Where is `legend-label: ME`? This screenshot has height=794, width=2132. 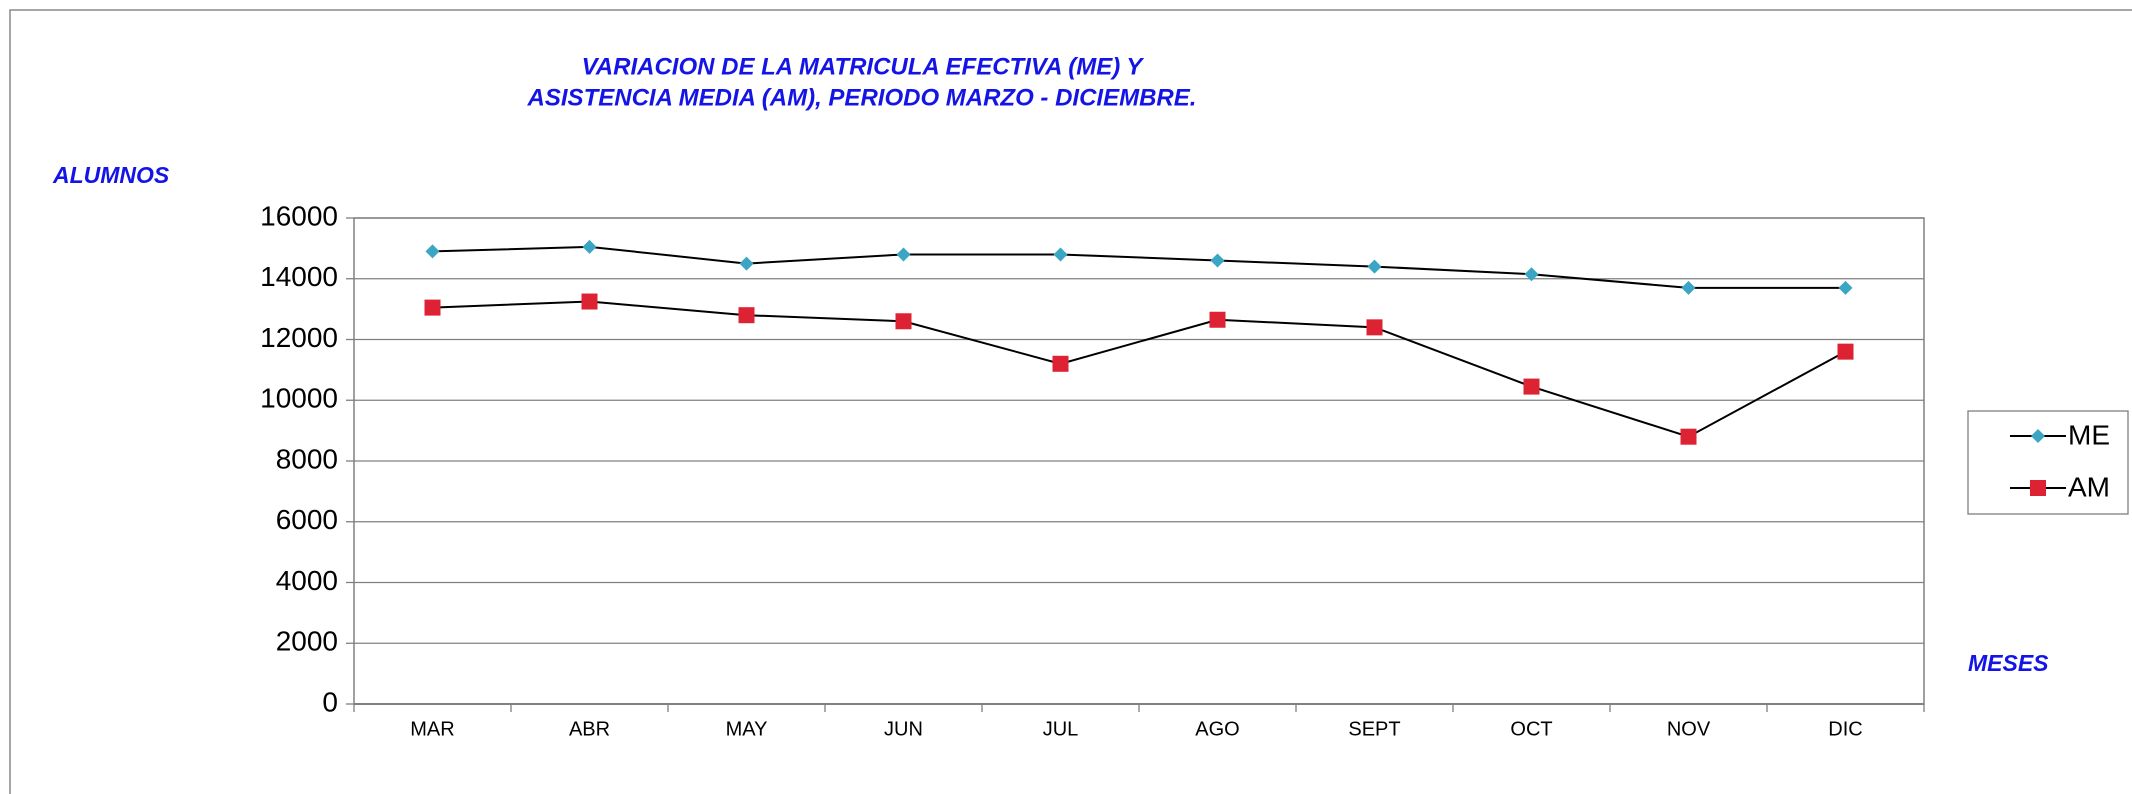
legend-label: ME is located at coordinates (2089, 434).